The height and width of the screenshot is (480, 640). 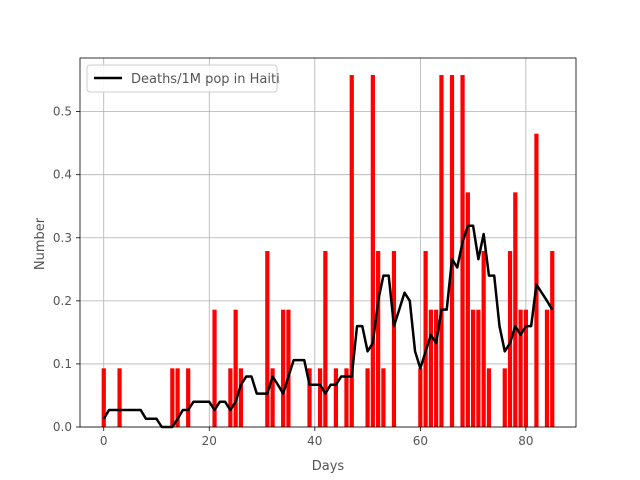 I want to click on legend-label: Deaths/1M pop in Haiti, so click(x=205, y=79).